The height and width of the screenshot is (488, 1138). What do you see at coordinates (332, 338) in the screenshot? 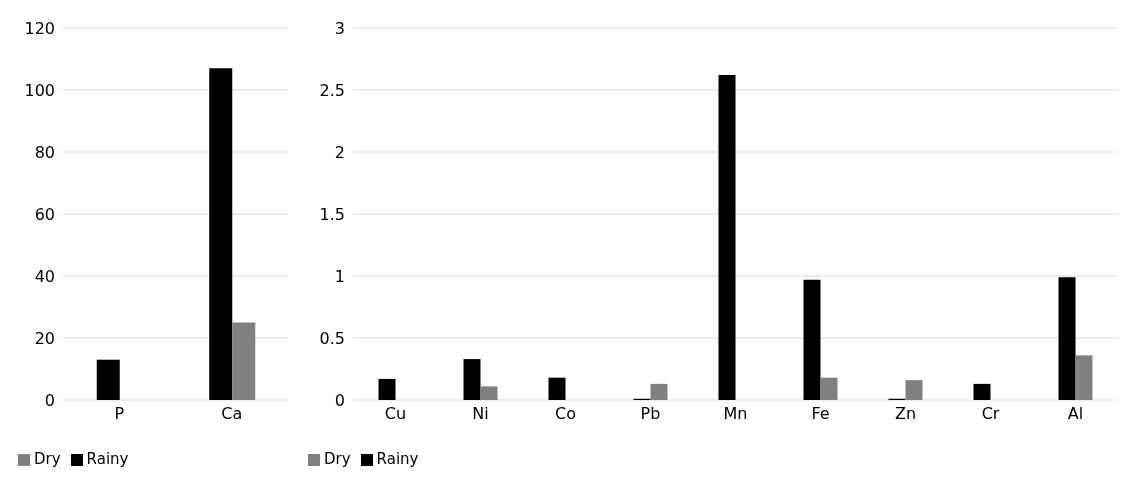
I see `y-tick-label: 0.5` at bounding box center [332, 338].